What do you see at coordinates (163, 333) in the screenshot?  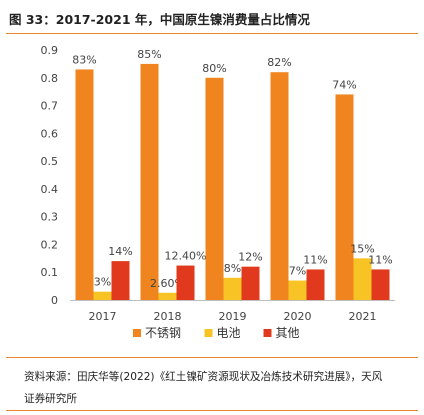 I see `legend-label: 不锈钢` at bounding box center [163, 333].